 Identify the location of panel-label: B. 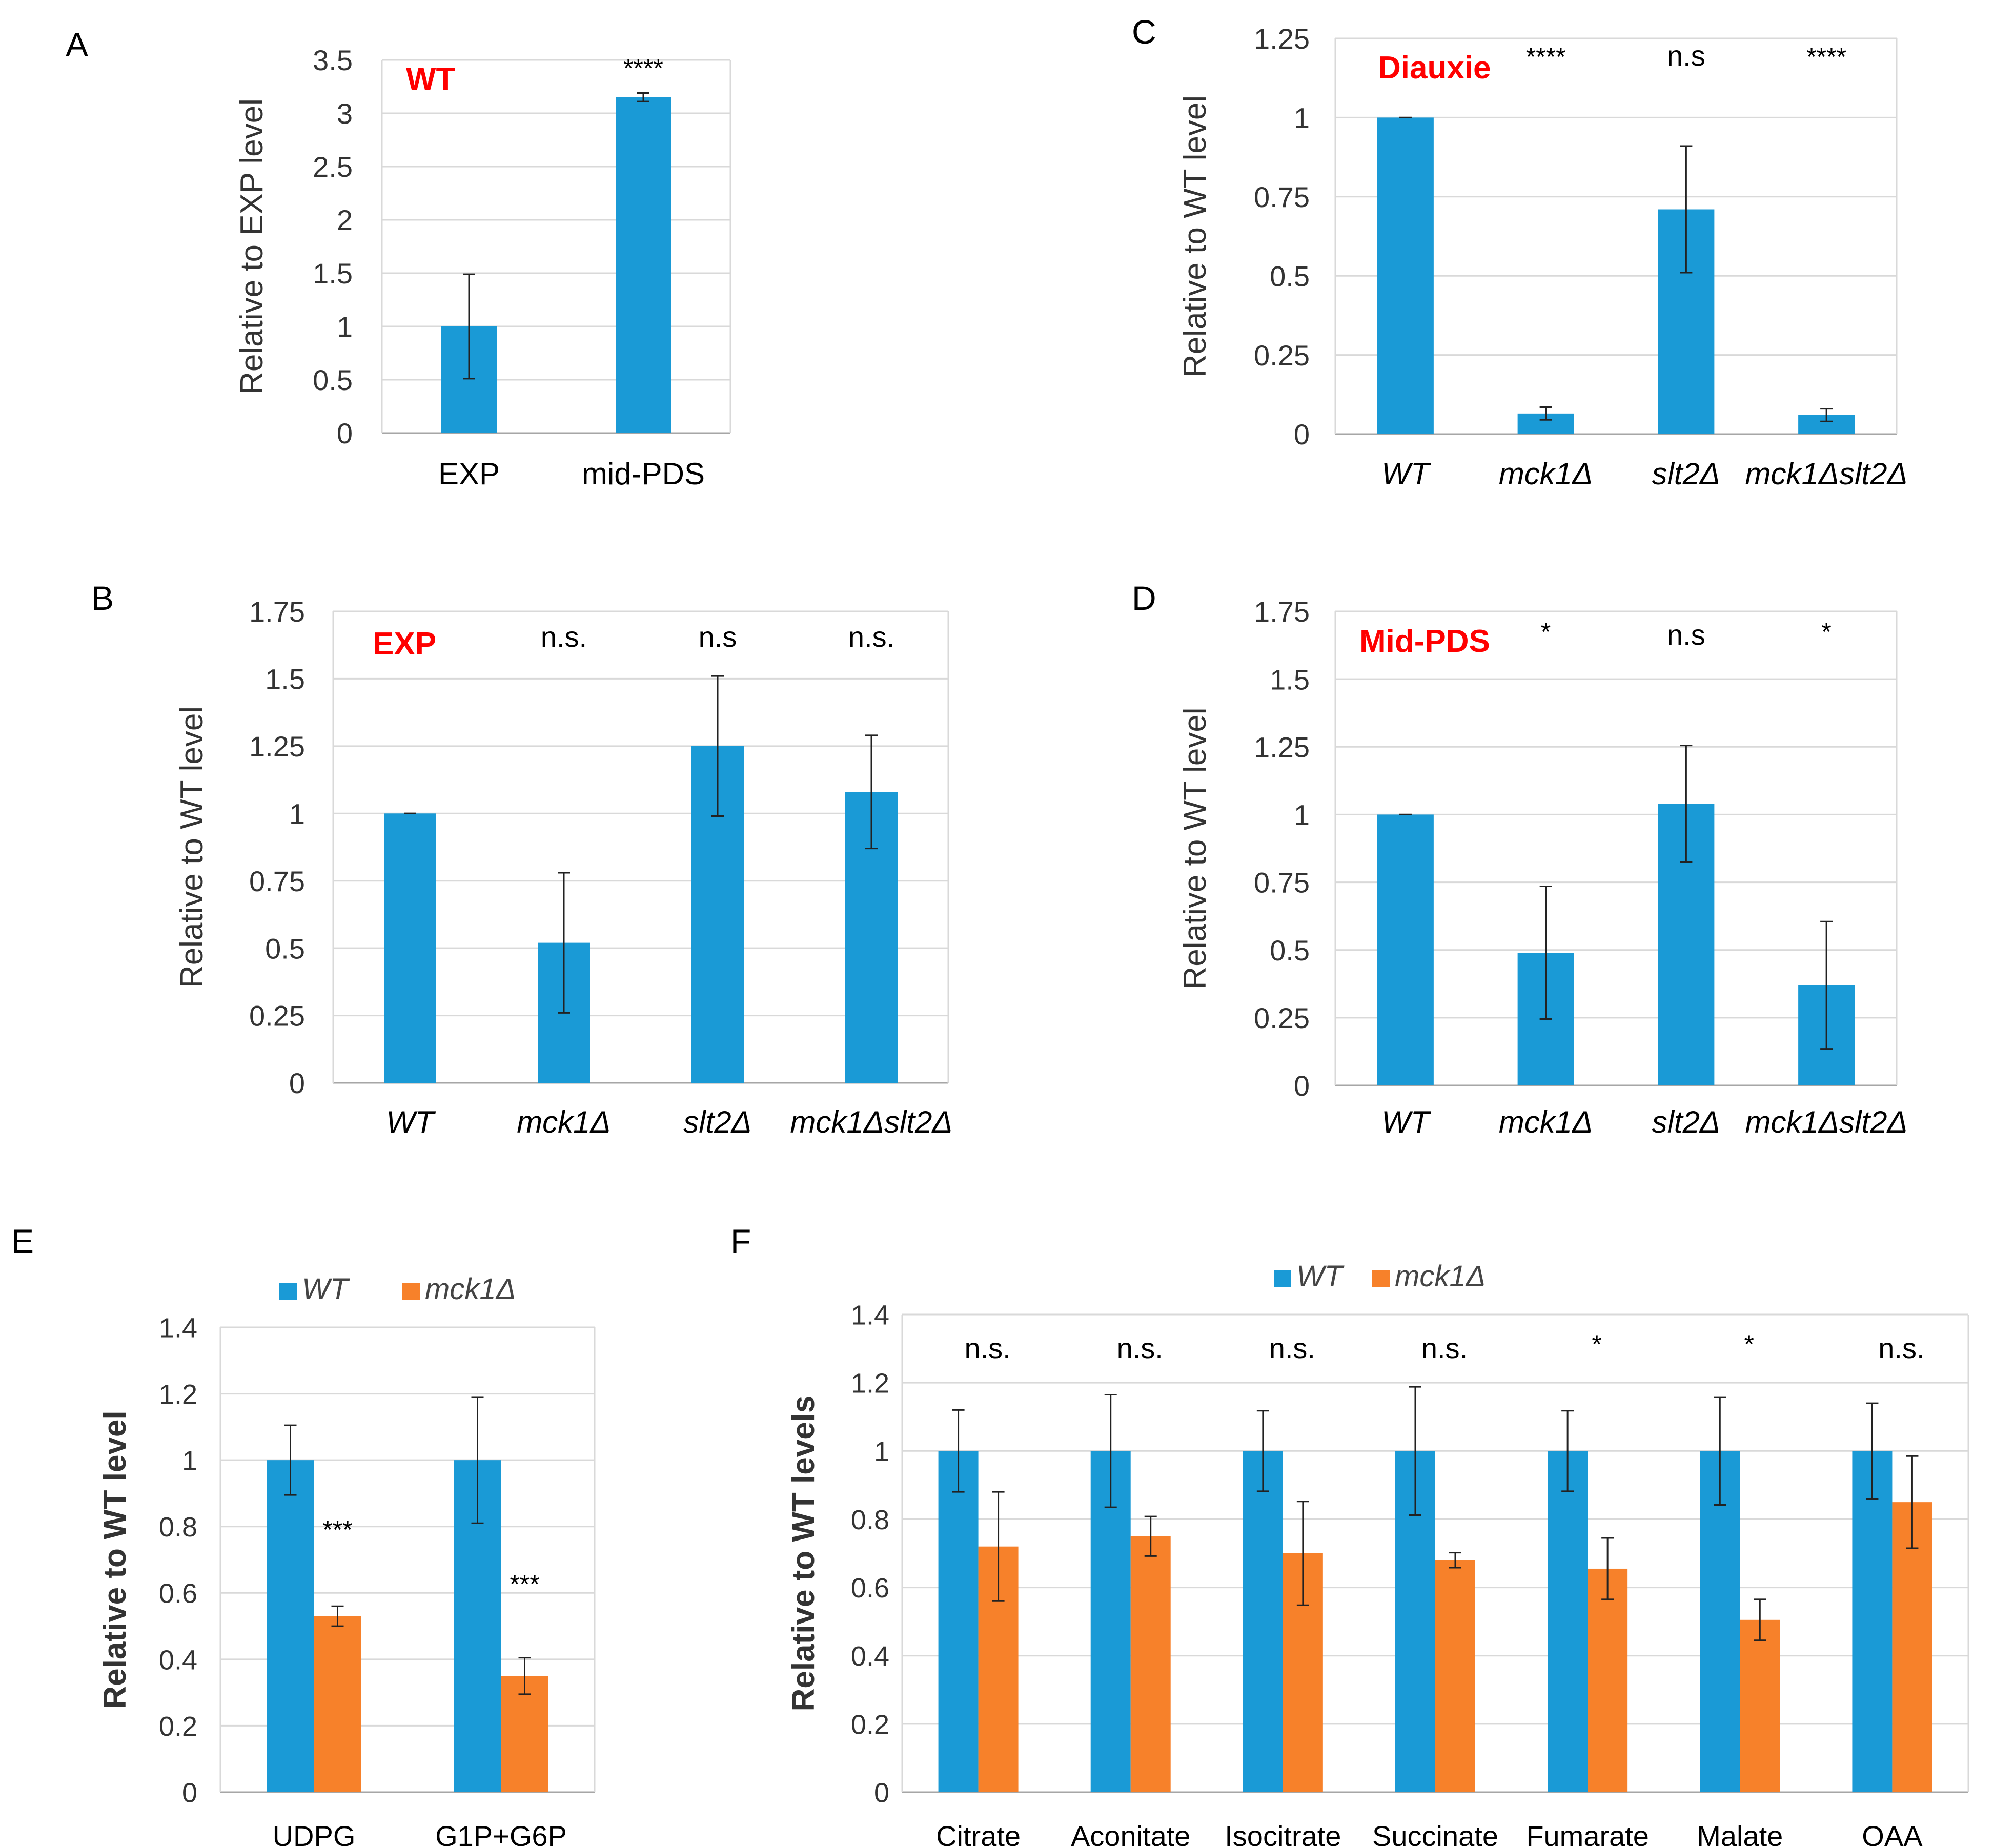
(102, 598).